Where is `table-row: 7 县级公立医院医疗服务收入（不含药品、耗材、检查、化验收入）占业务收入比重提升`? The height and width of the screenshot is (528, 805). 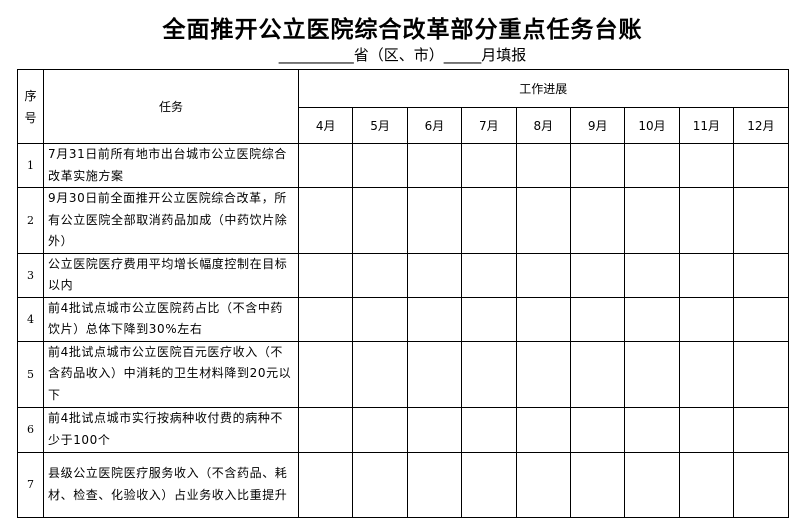
table-row: 7 县级公立医院医疗服务收入（不含药品、耗材、检查、化验收入）占业务收入比重提升 is located at coordinates (403, 484).